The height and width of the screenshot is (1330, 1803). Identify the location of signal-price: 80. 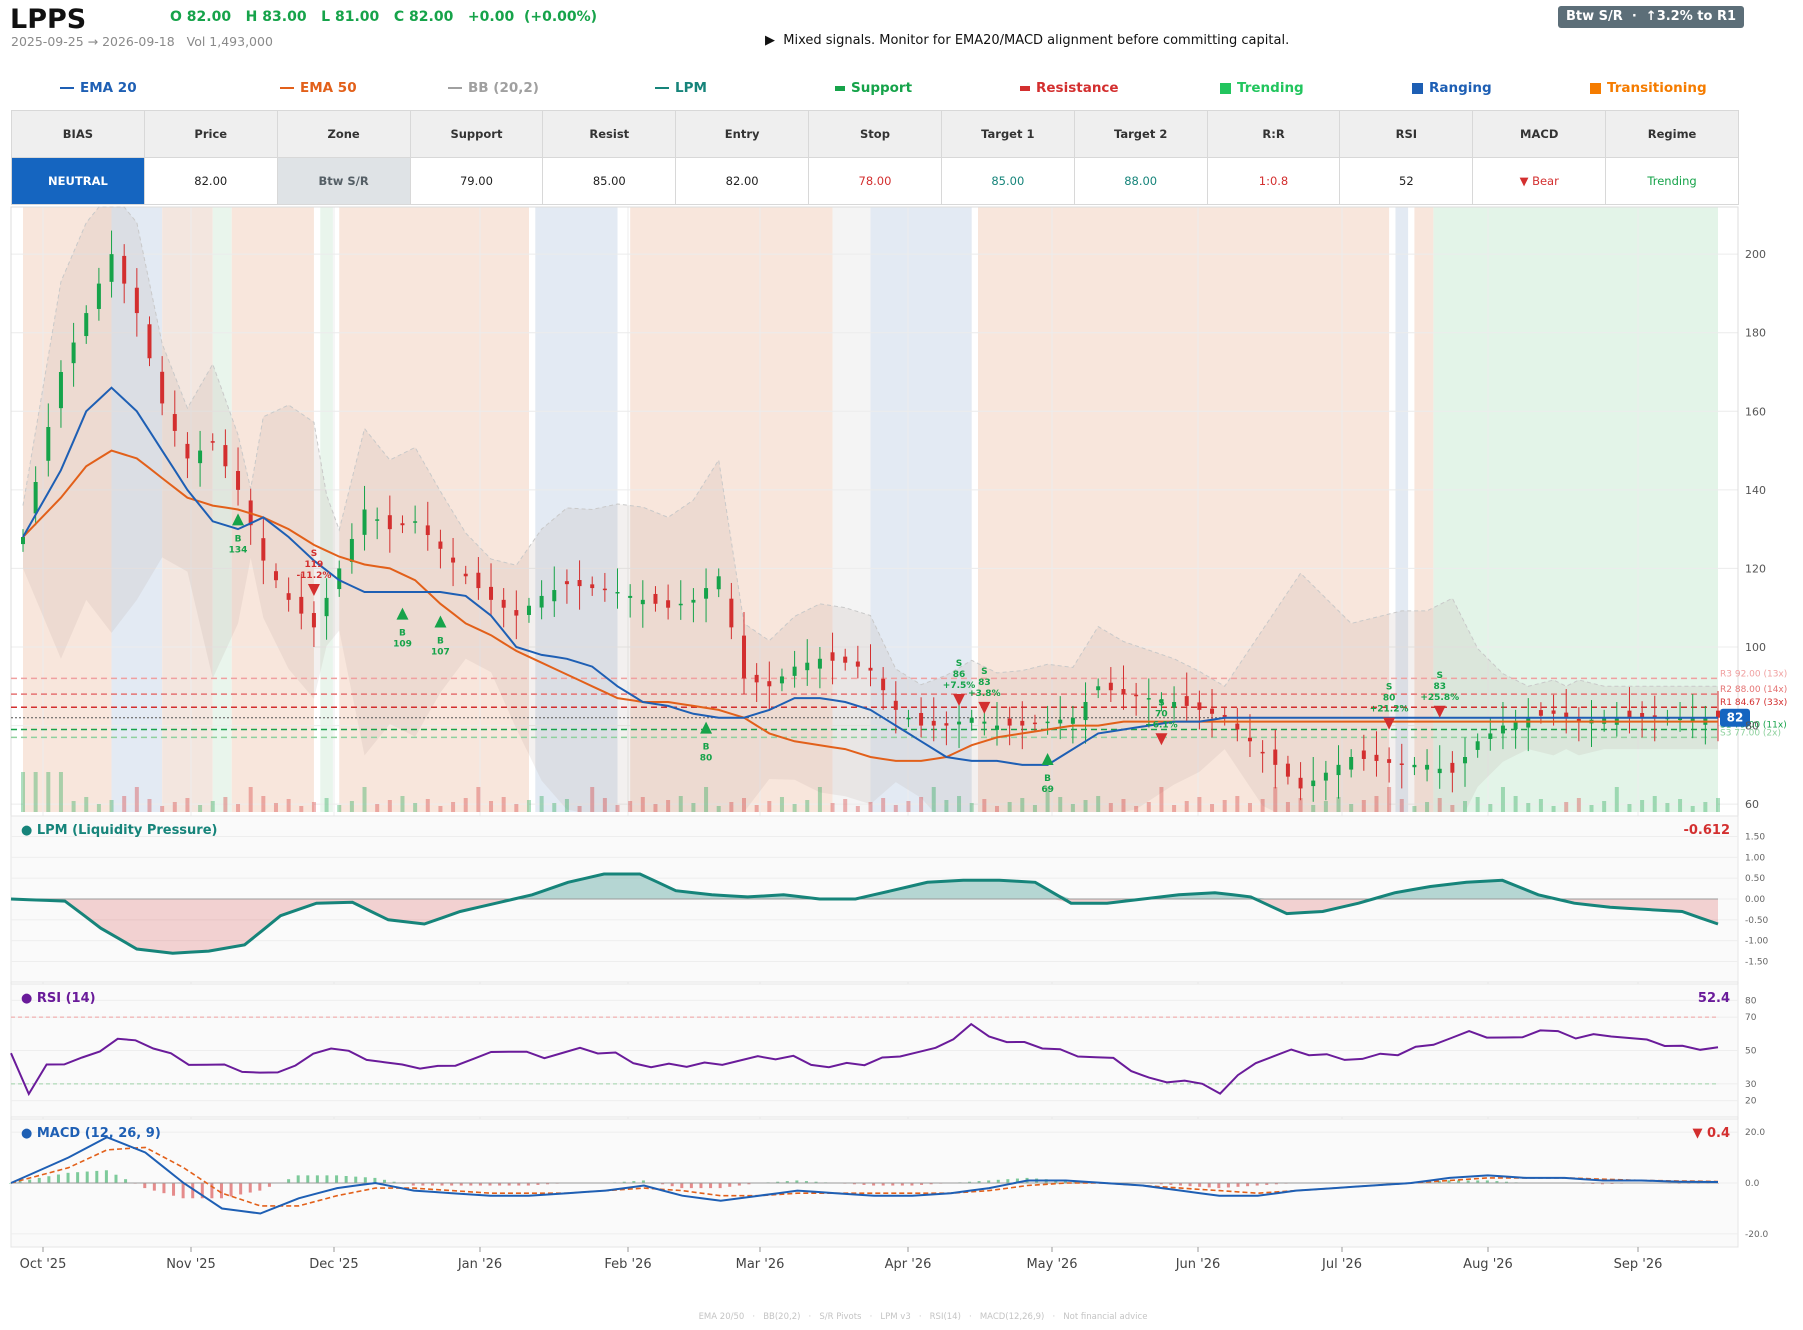
(706, 759).